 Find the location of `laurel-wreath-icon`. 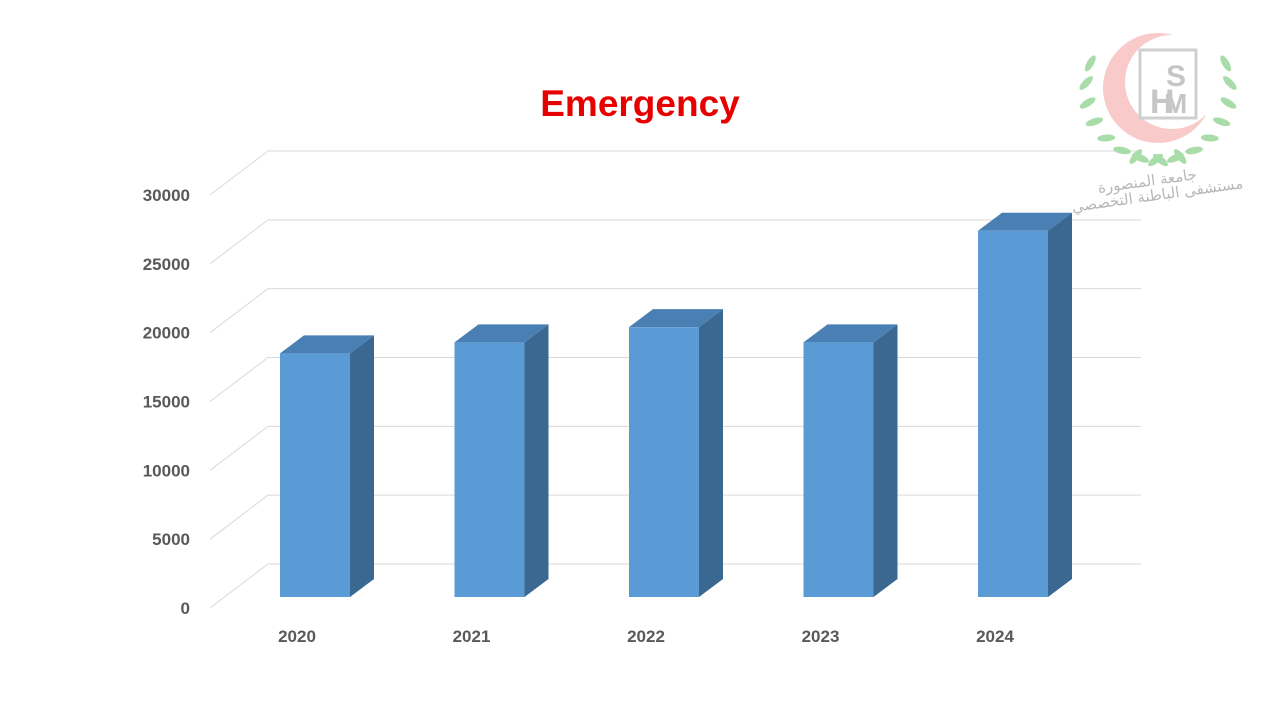

laurel-wreath-icon is located at coordinates (1158, 111).